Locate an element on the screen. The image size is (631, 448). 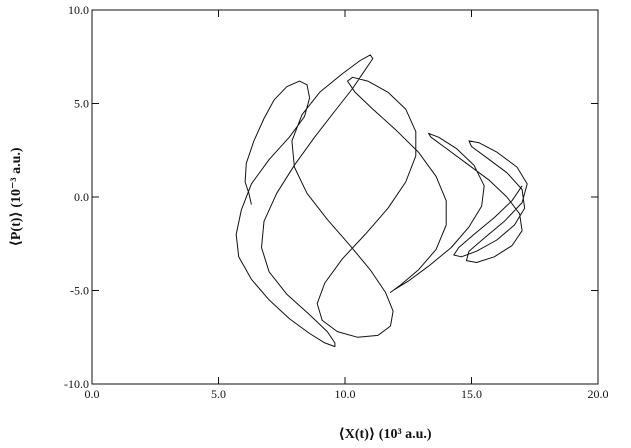
y-tick-label-1: -5.0 is located at coordinates (79, 291).